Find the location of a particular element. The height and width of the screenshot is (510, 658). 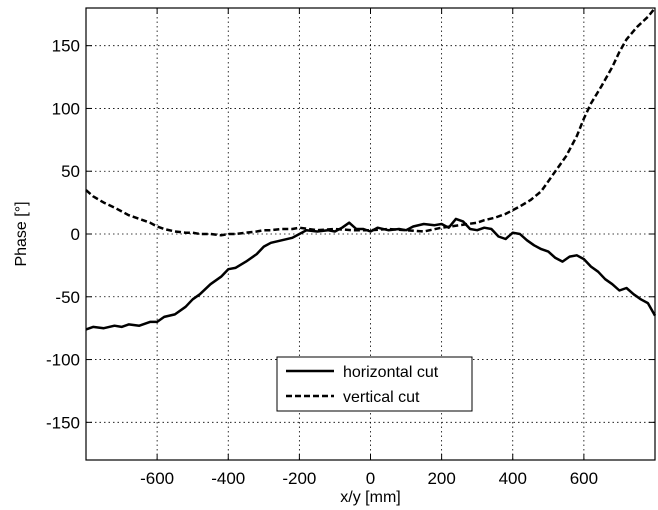

x-axis-label: x/y [mm] is located at coordinates (370, 497).